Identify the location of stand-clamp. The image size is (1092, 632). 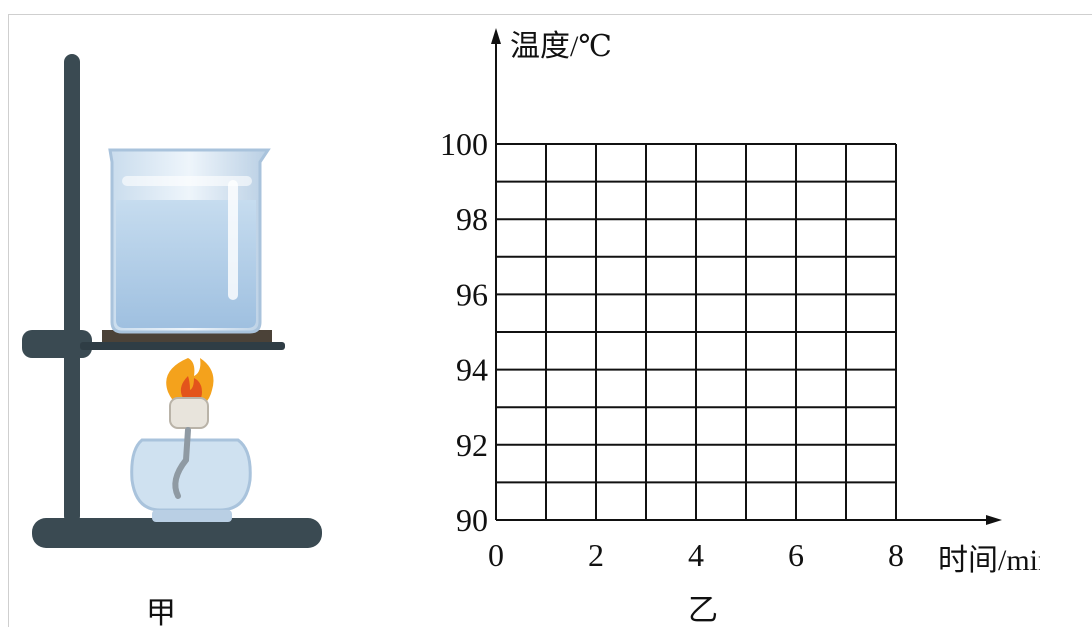
(57, 344).